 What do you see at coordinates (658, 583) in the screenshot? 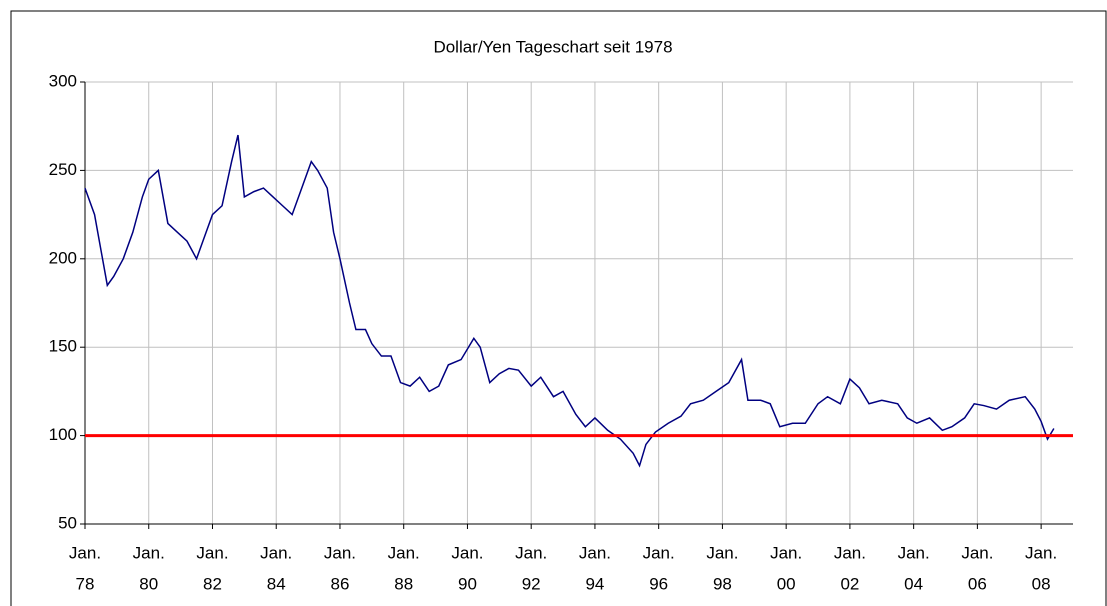
I see `x-tick-label: 96` at bounding box center [658, 583].